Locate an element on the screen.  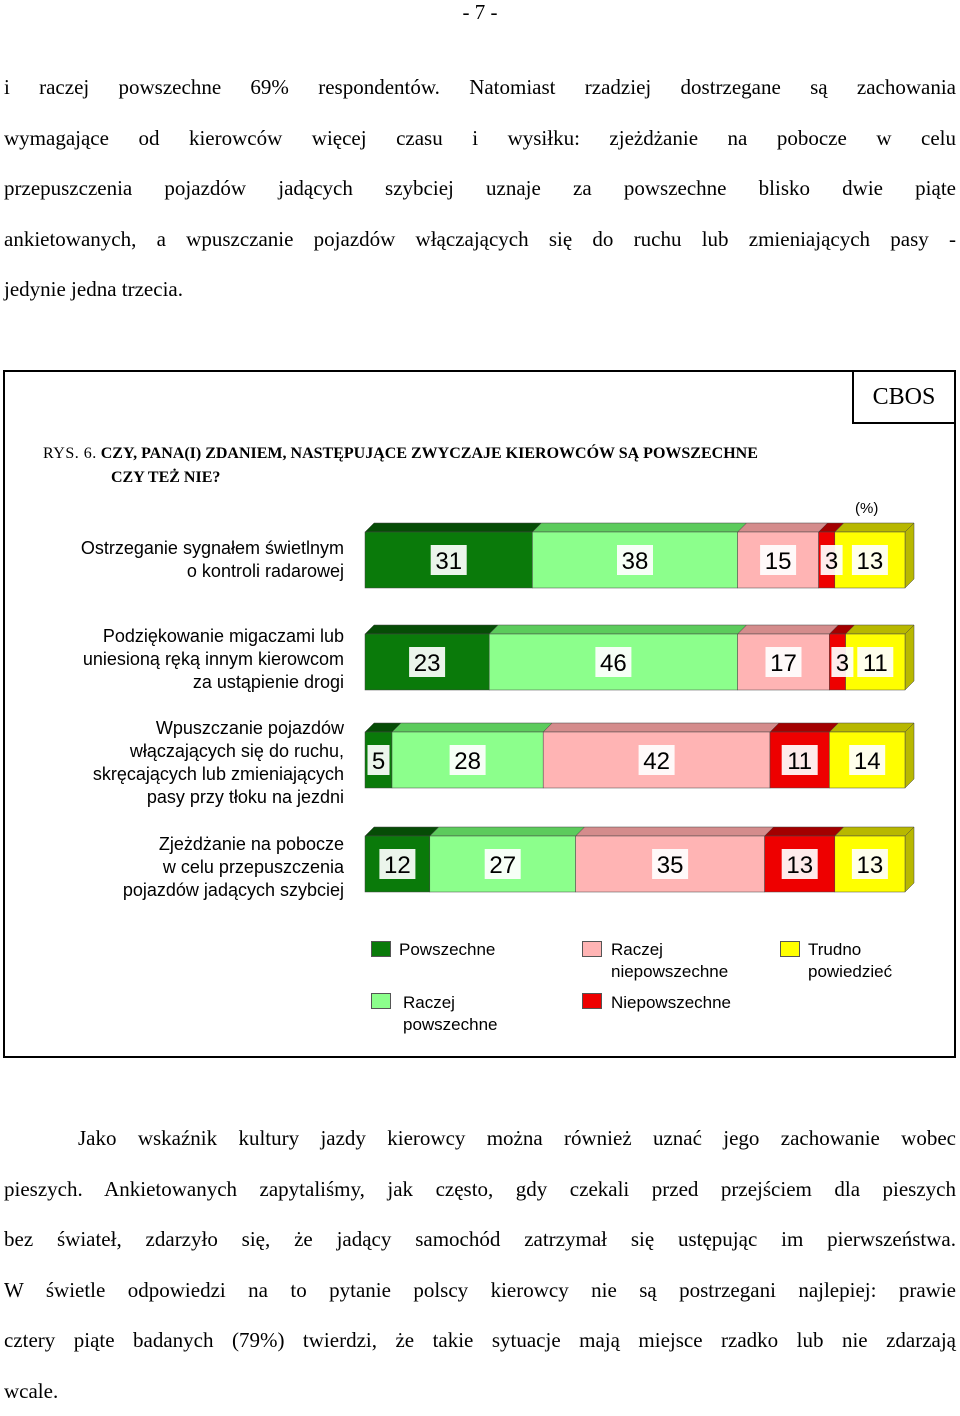
value-label: 35 is located at coordinates (670, 865).